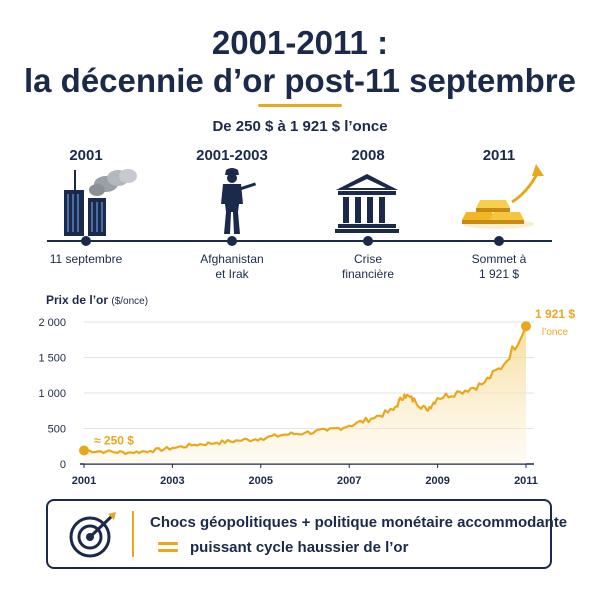 This screenshot has width=600, height=600. Describe the element at coordinates (299, 80) in the screenshot. I see `page-title-line2: la décennie d’or post-11 septembre` at that location.